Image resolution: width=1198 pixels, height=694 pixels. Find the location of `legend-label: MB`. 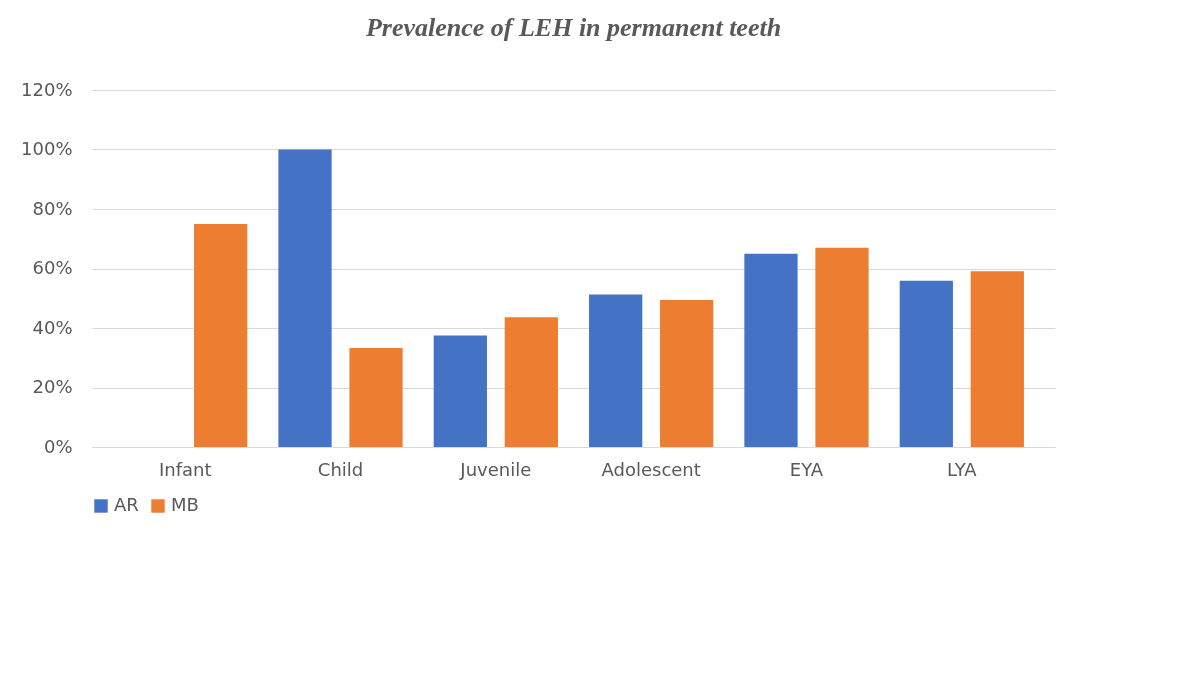

legend-label: MB is located at coordinates (185, 504).